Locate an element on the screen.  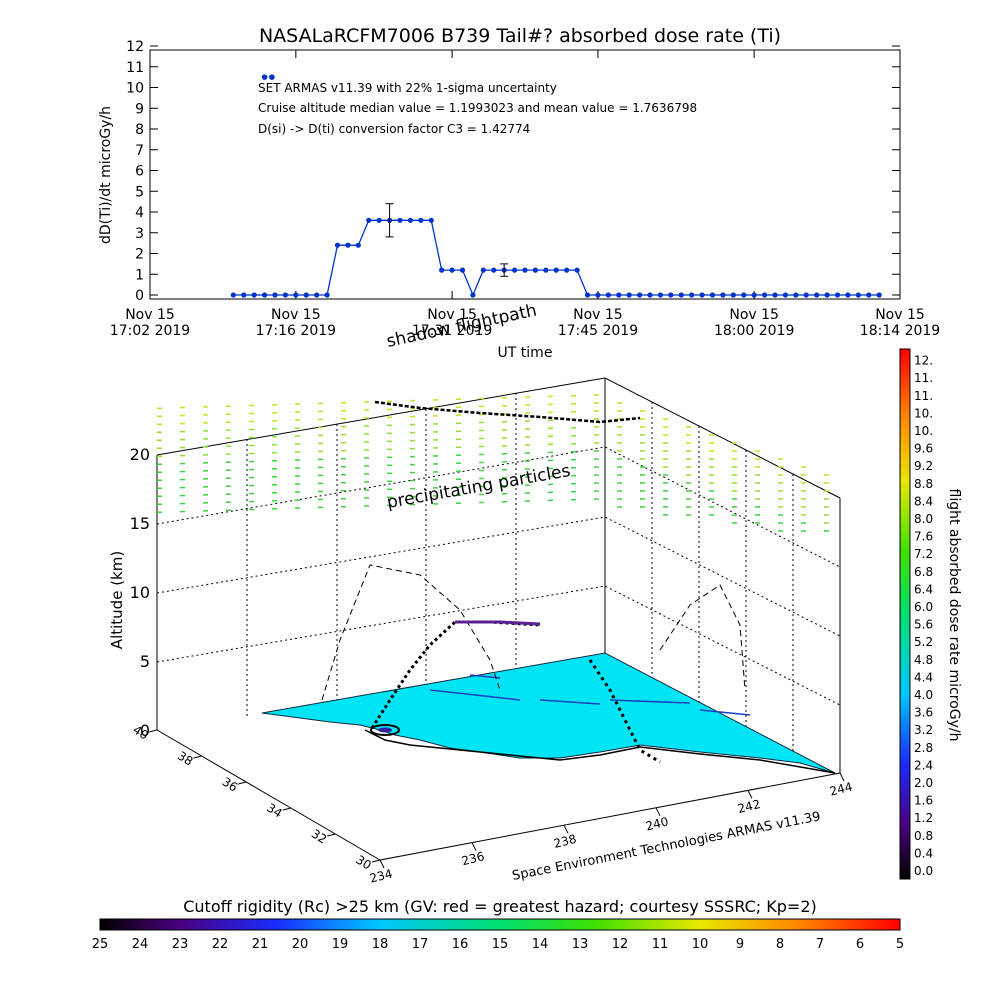
rigidity-tick-label: 10 is located at coordinates (700, 944).